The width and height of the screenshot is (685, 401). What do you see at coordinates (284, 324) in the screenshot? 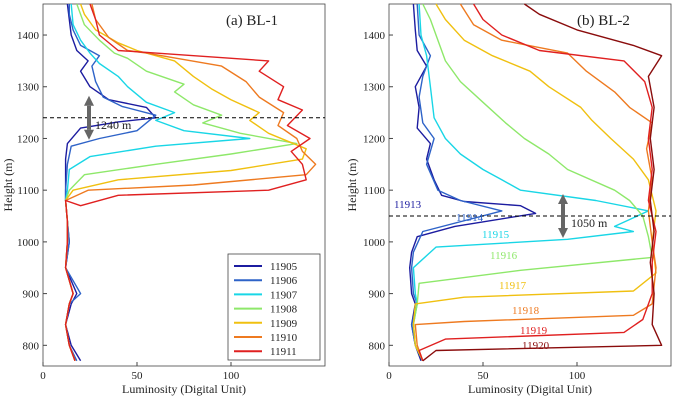
I see `legend-label-11909: 11909` at bounding box center [284, 324].